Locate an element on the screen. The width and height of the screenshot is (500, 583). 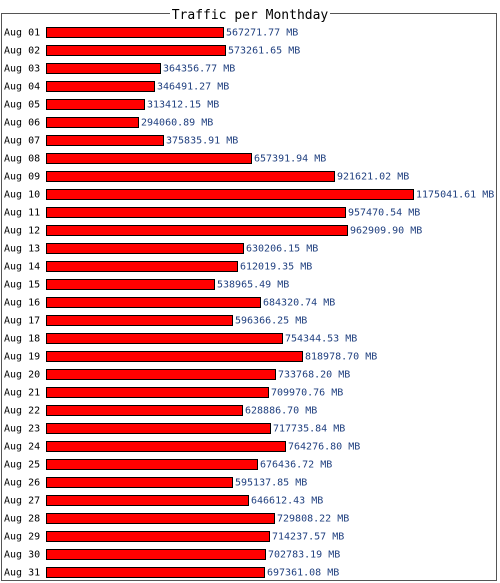
data-label: 962909.90 MB is located at coordinates (386, 231).